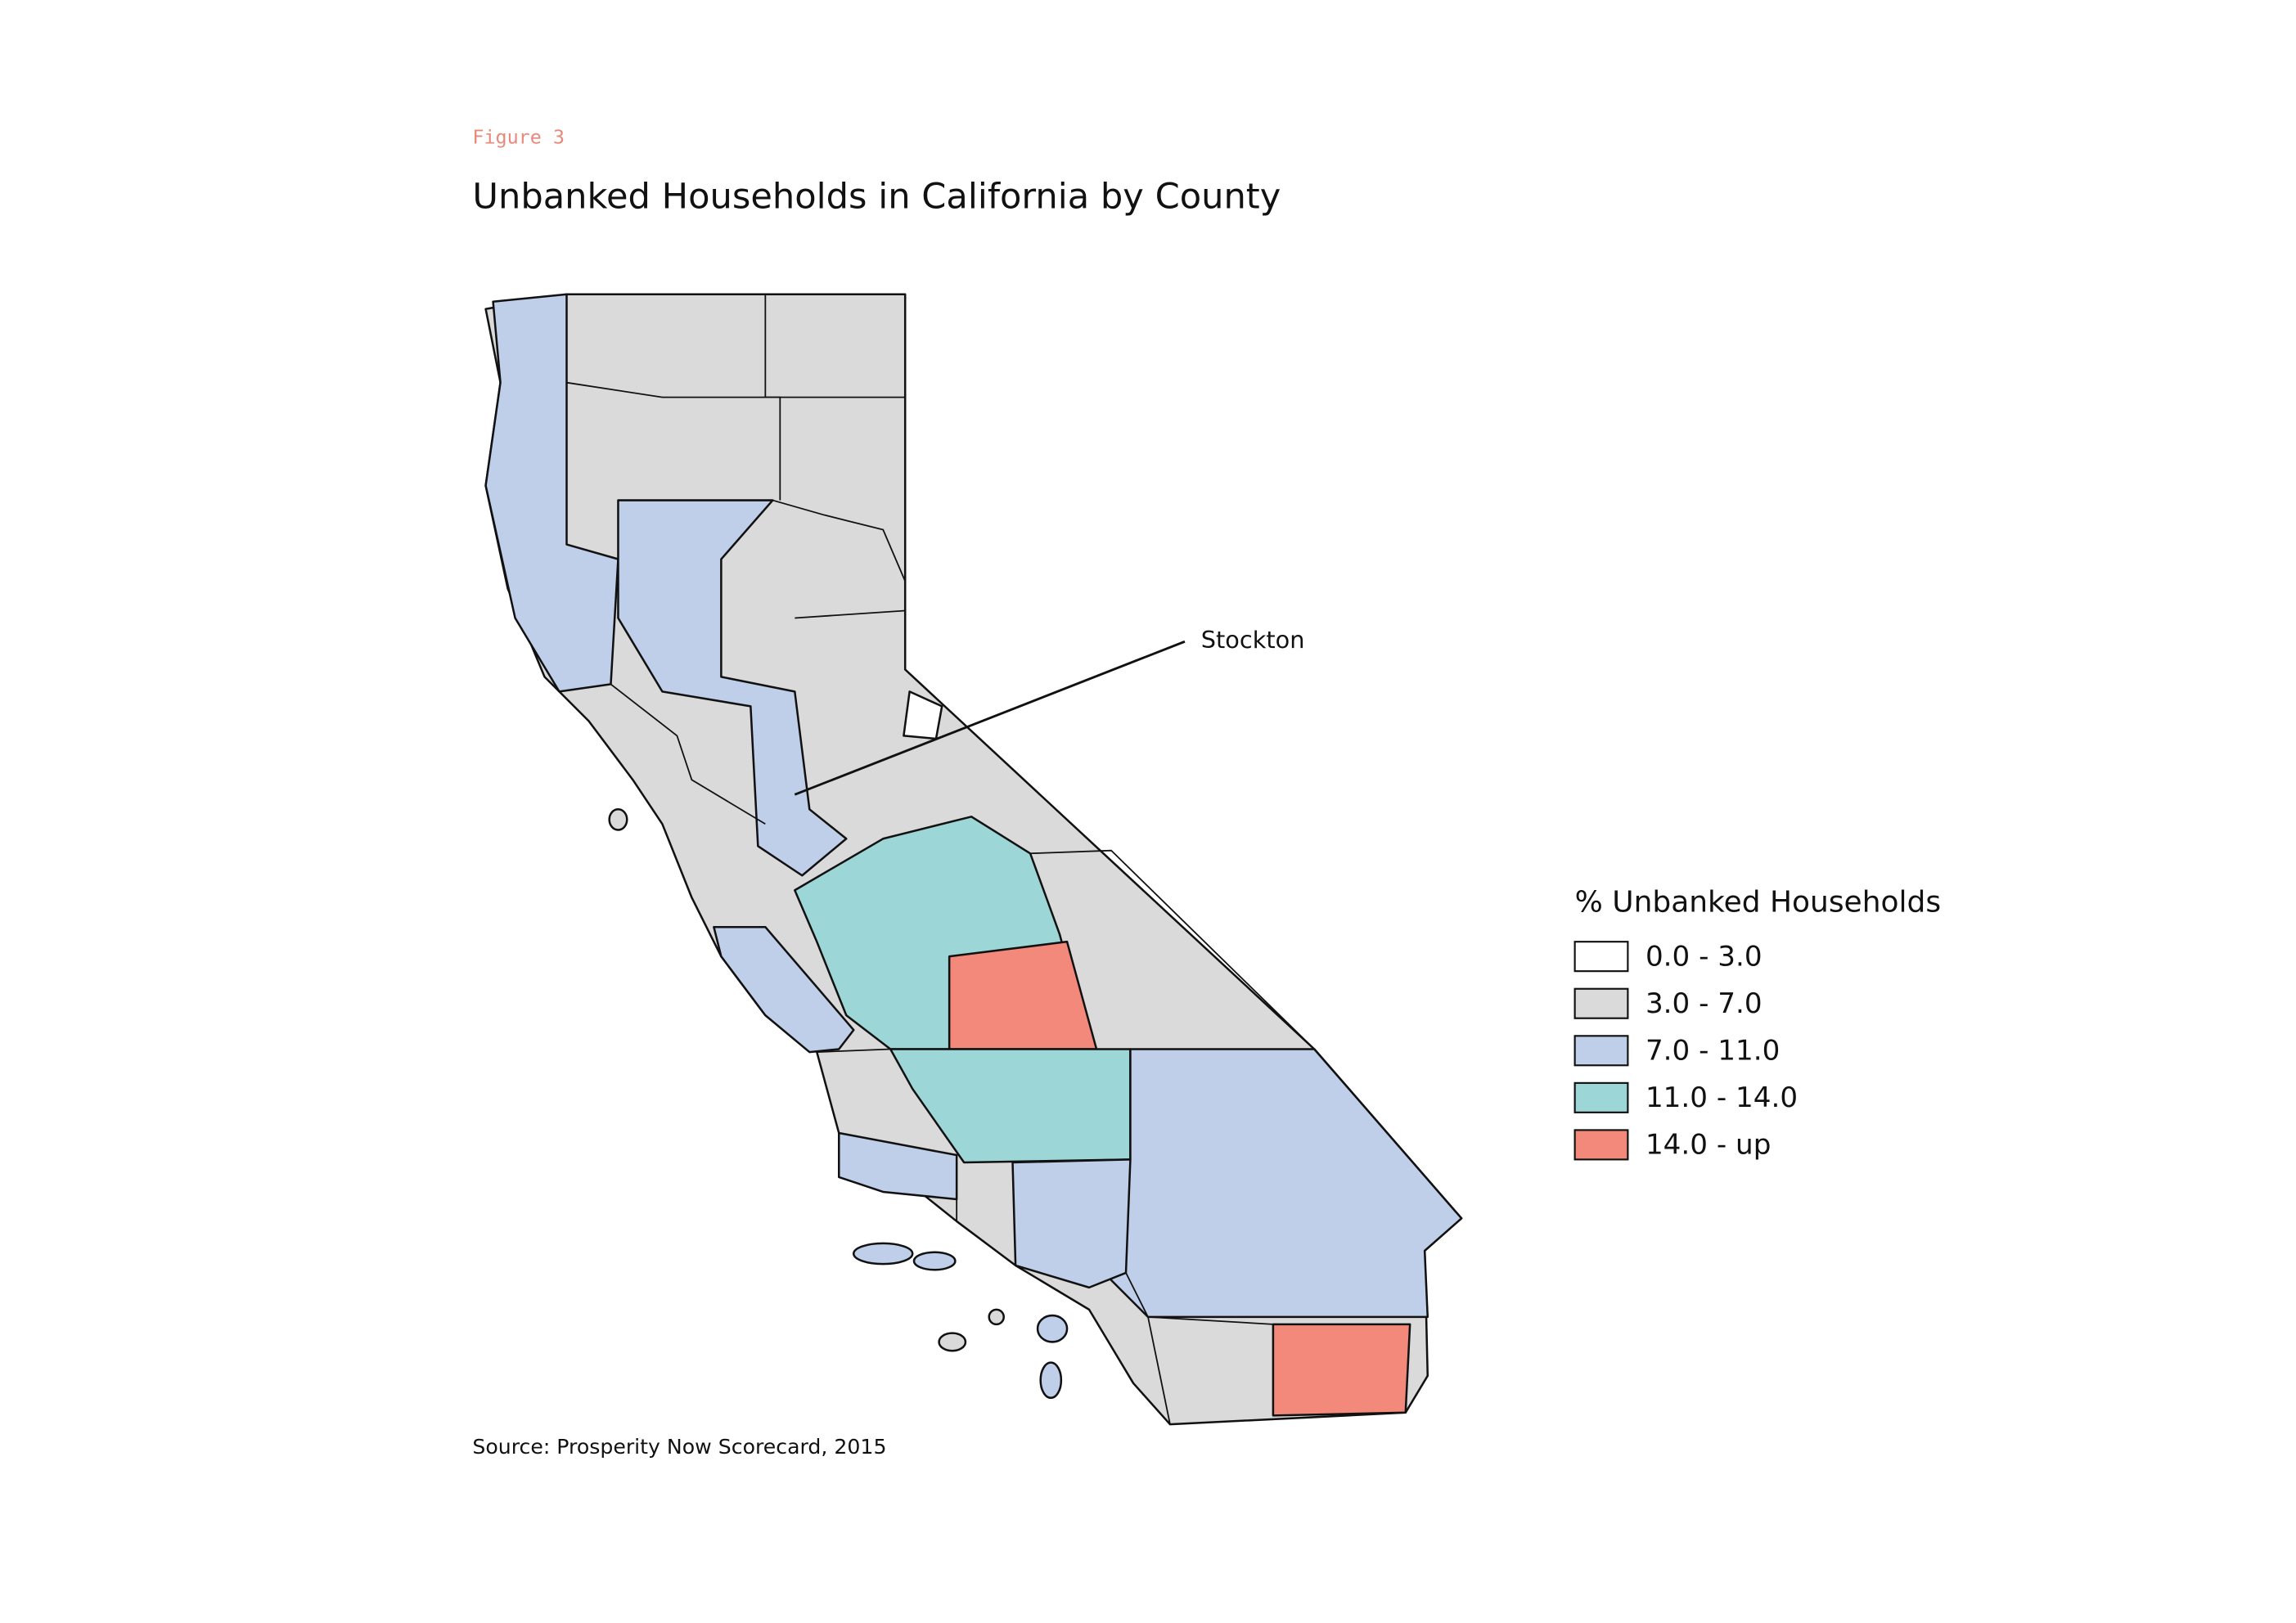  What do you see at coordinates (1704, 1003) in the screenshot?
I see `legend-label: 3.0 - 7.0` at bounding box center [1704, 1003].